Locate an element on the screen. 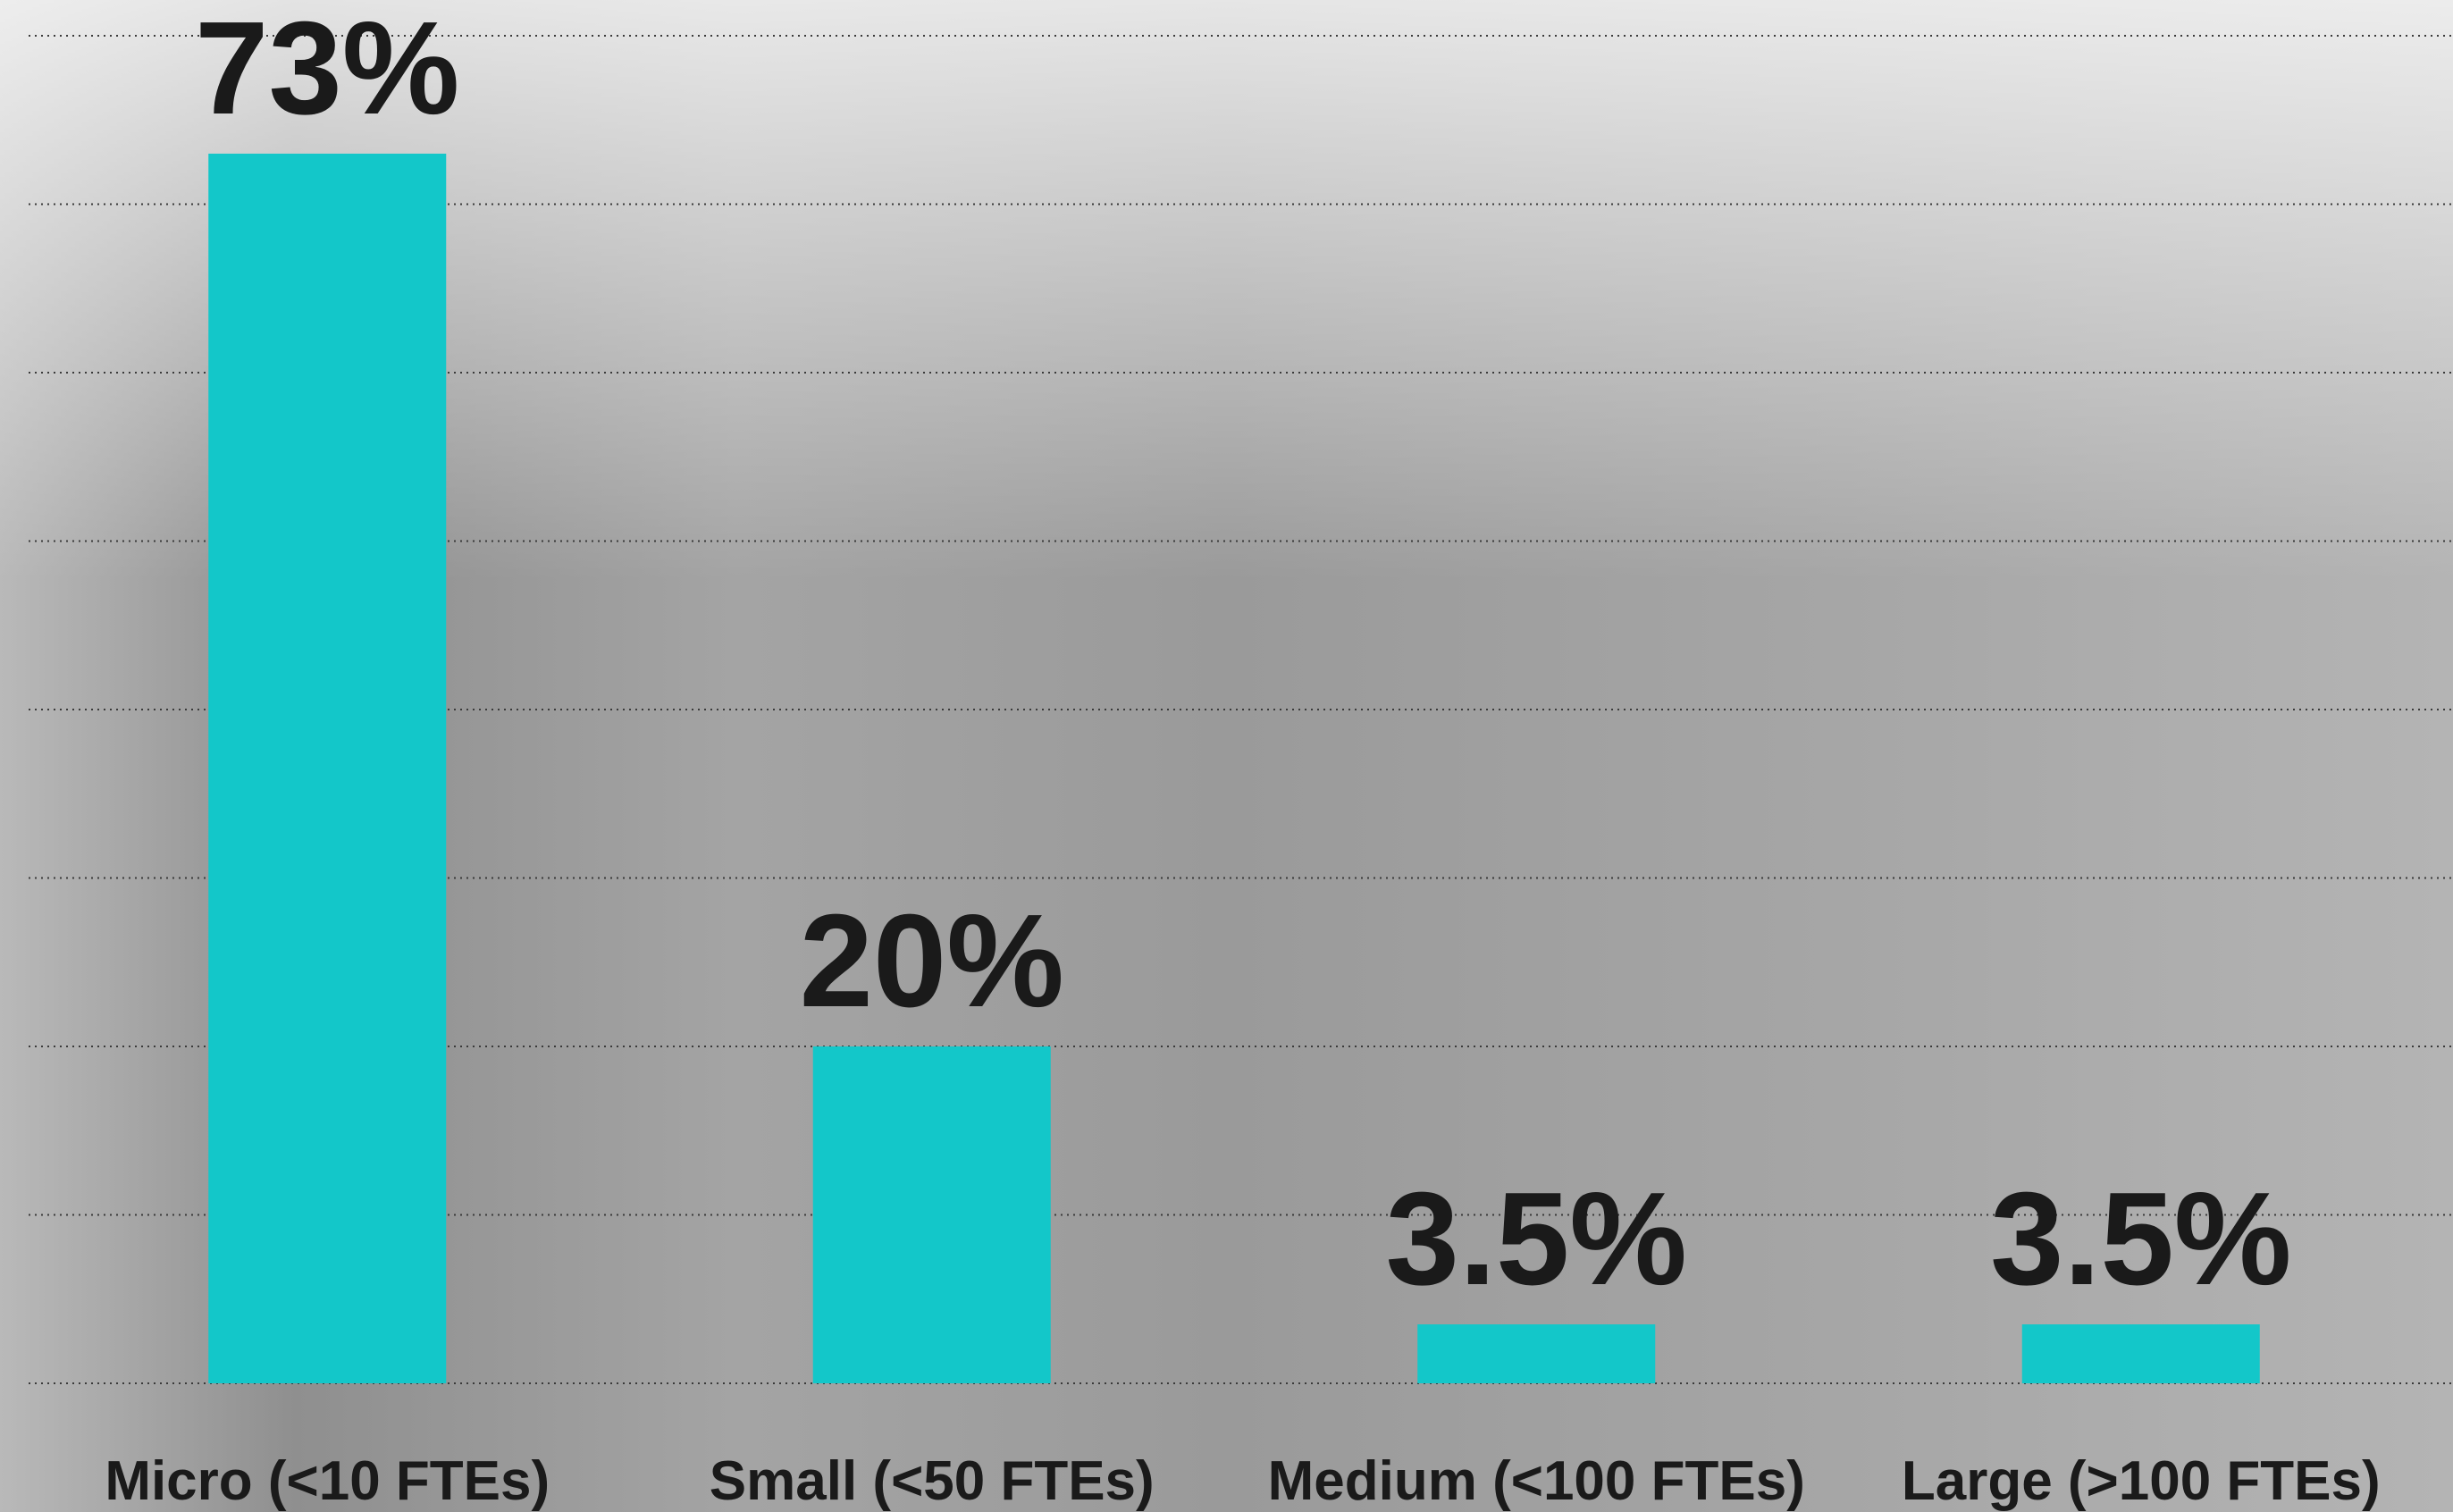  x-tick-label: Medium (<100 FTEs) is located at coordinates (1537, 1481).